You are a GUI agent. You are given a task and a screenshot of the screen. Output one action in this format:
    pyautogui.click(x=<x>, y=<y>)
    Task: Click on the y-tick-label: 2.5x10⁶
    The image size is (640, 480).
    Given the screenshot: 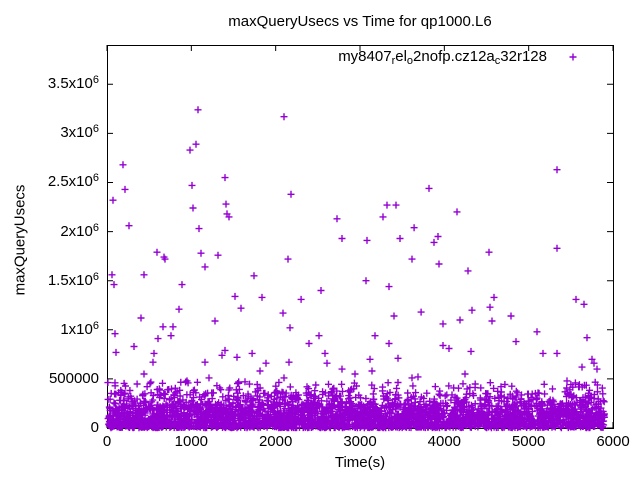 What is the action you would take?
    pyautogui.click(x=73, y=181)
    